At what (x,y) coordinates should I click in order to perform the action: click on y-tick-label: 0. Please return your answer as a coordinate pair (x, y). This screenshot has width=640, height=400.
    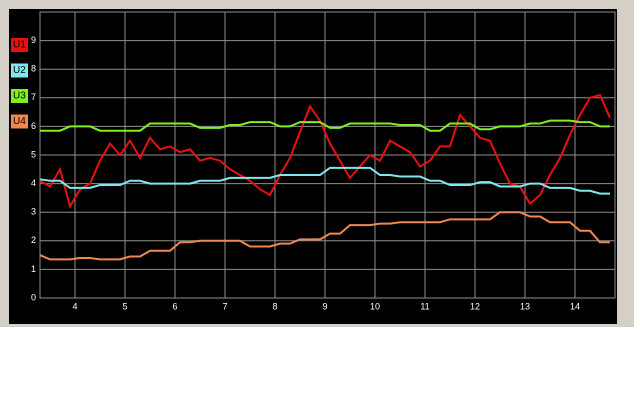
    Looking at the image, I should click on (33, 297).